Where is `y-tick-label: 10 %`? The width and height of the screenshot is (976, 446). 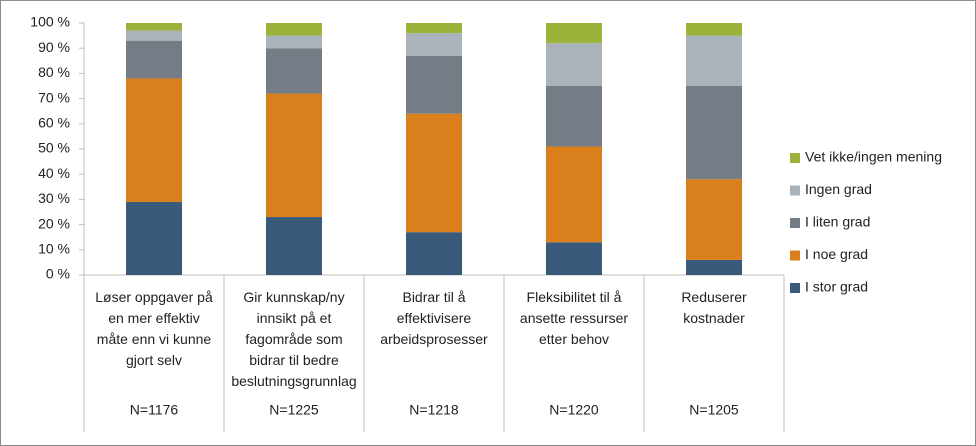
y-tick-label: 10 % is located at coordinates (54, 249).